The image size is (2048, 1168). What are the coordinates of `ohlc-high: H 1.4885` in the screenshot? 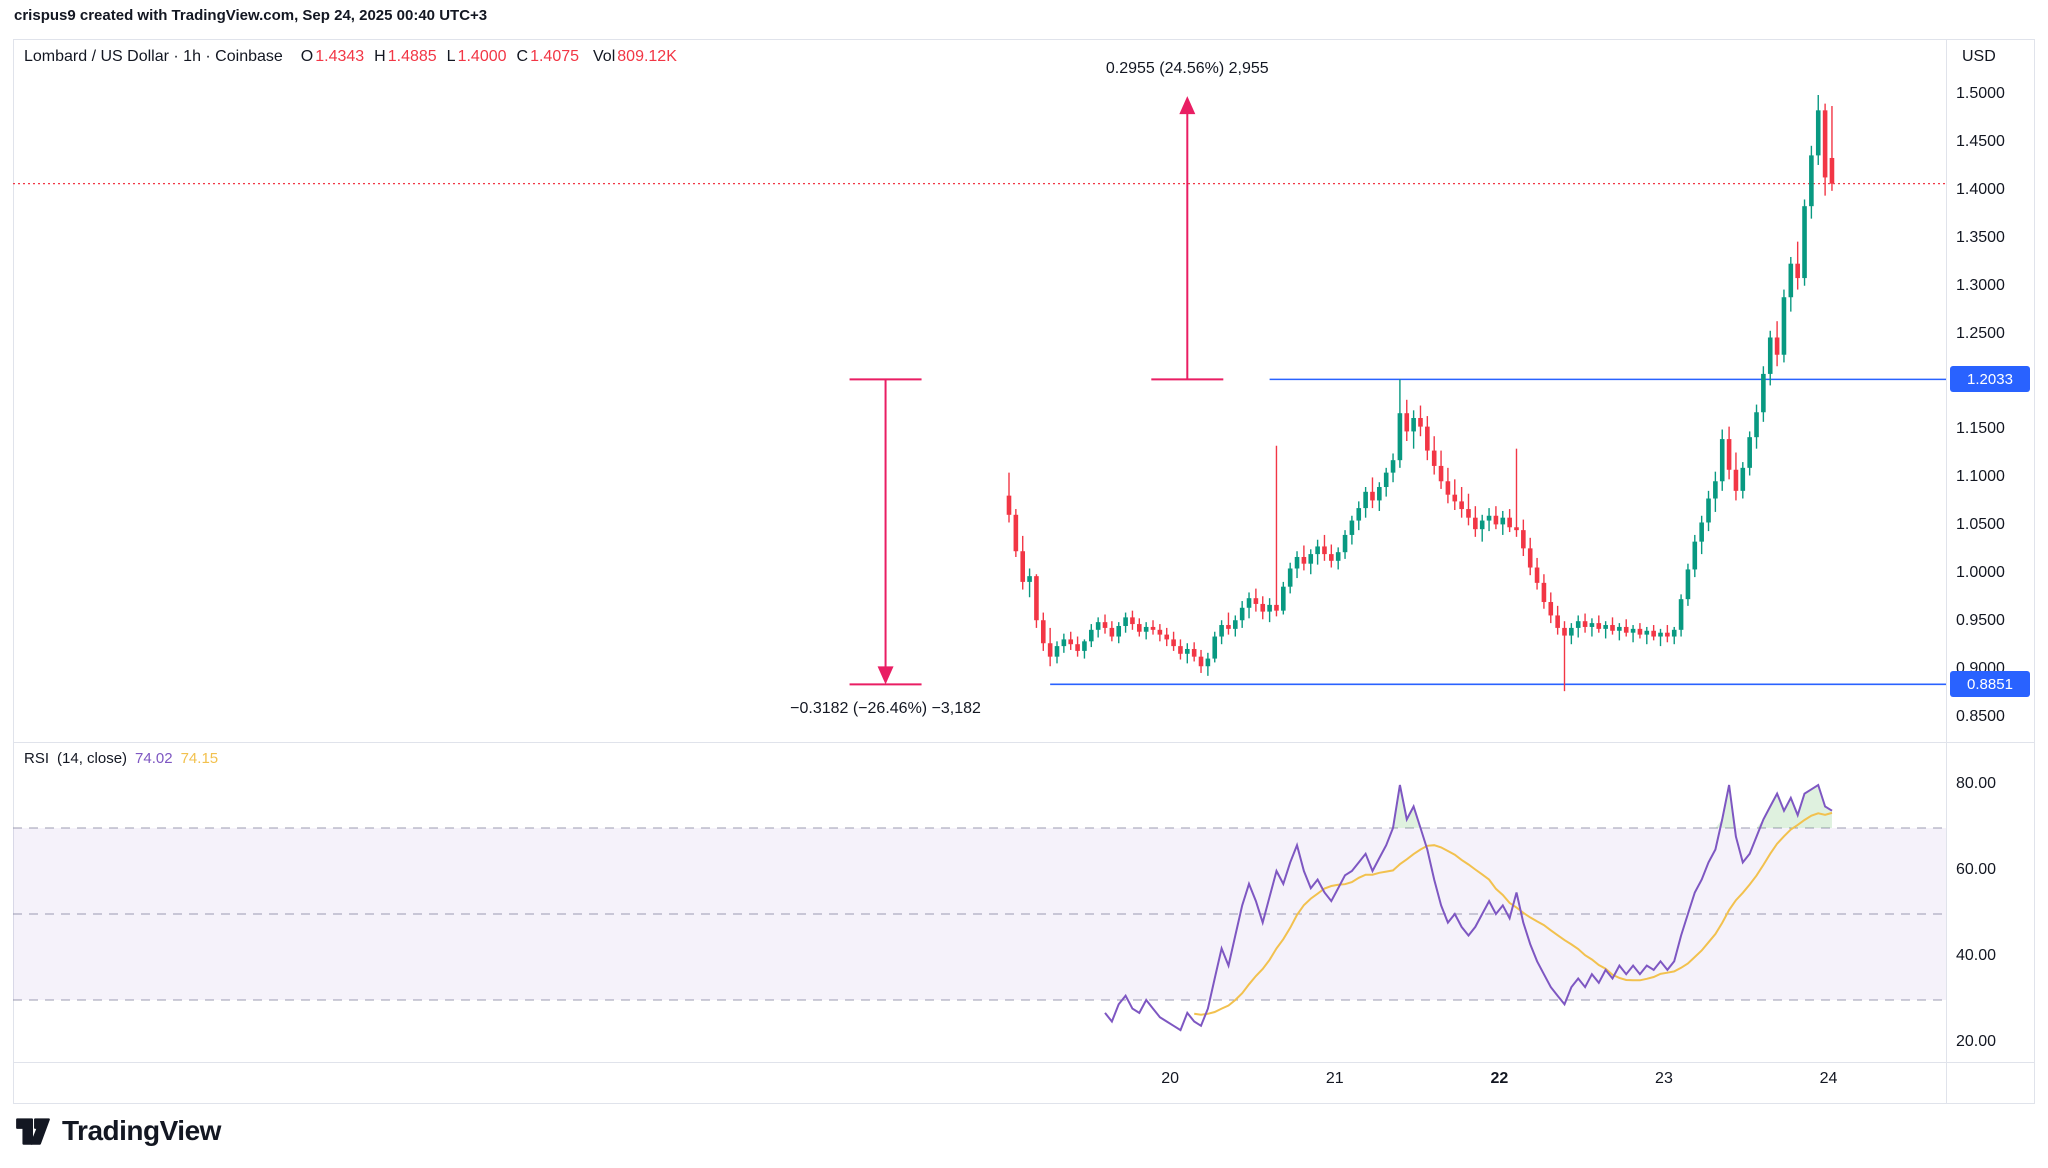 It's located at (405, 56).